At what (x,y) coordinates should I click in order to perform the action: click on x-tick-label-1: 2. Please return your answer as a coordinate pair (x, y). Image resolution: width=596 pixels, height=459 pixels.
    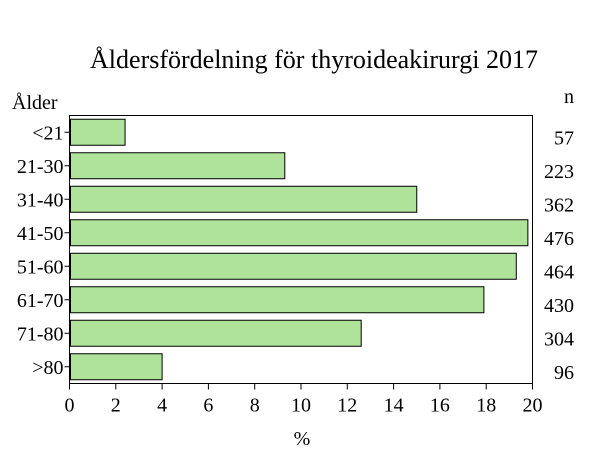
    Looking at the image, I should click on (116, 406).